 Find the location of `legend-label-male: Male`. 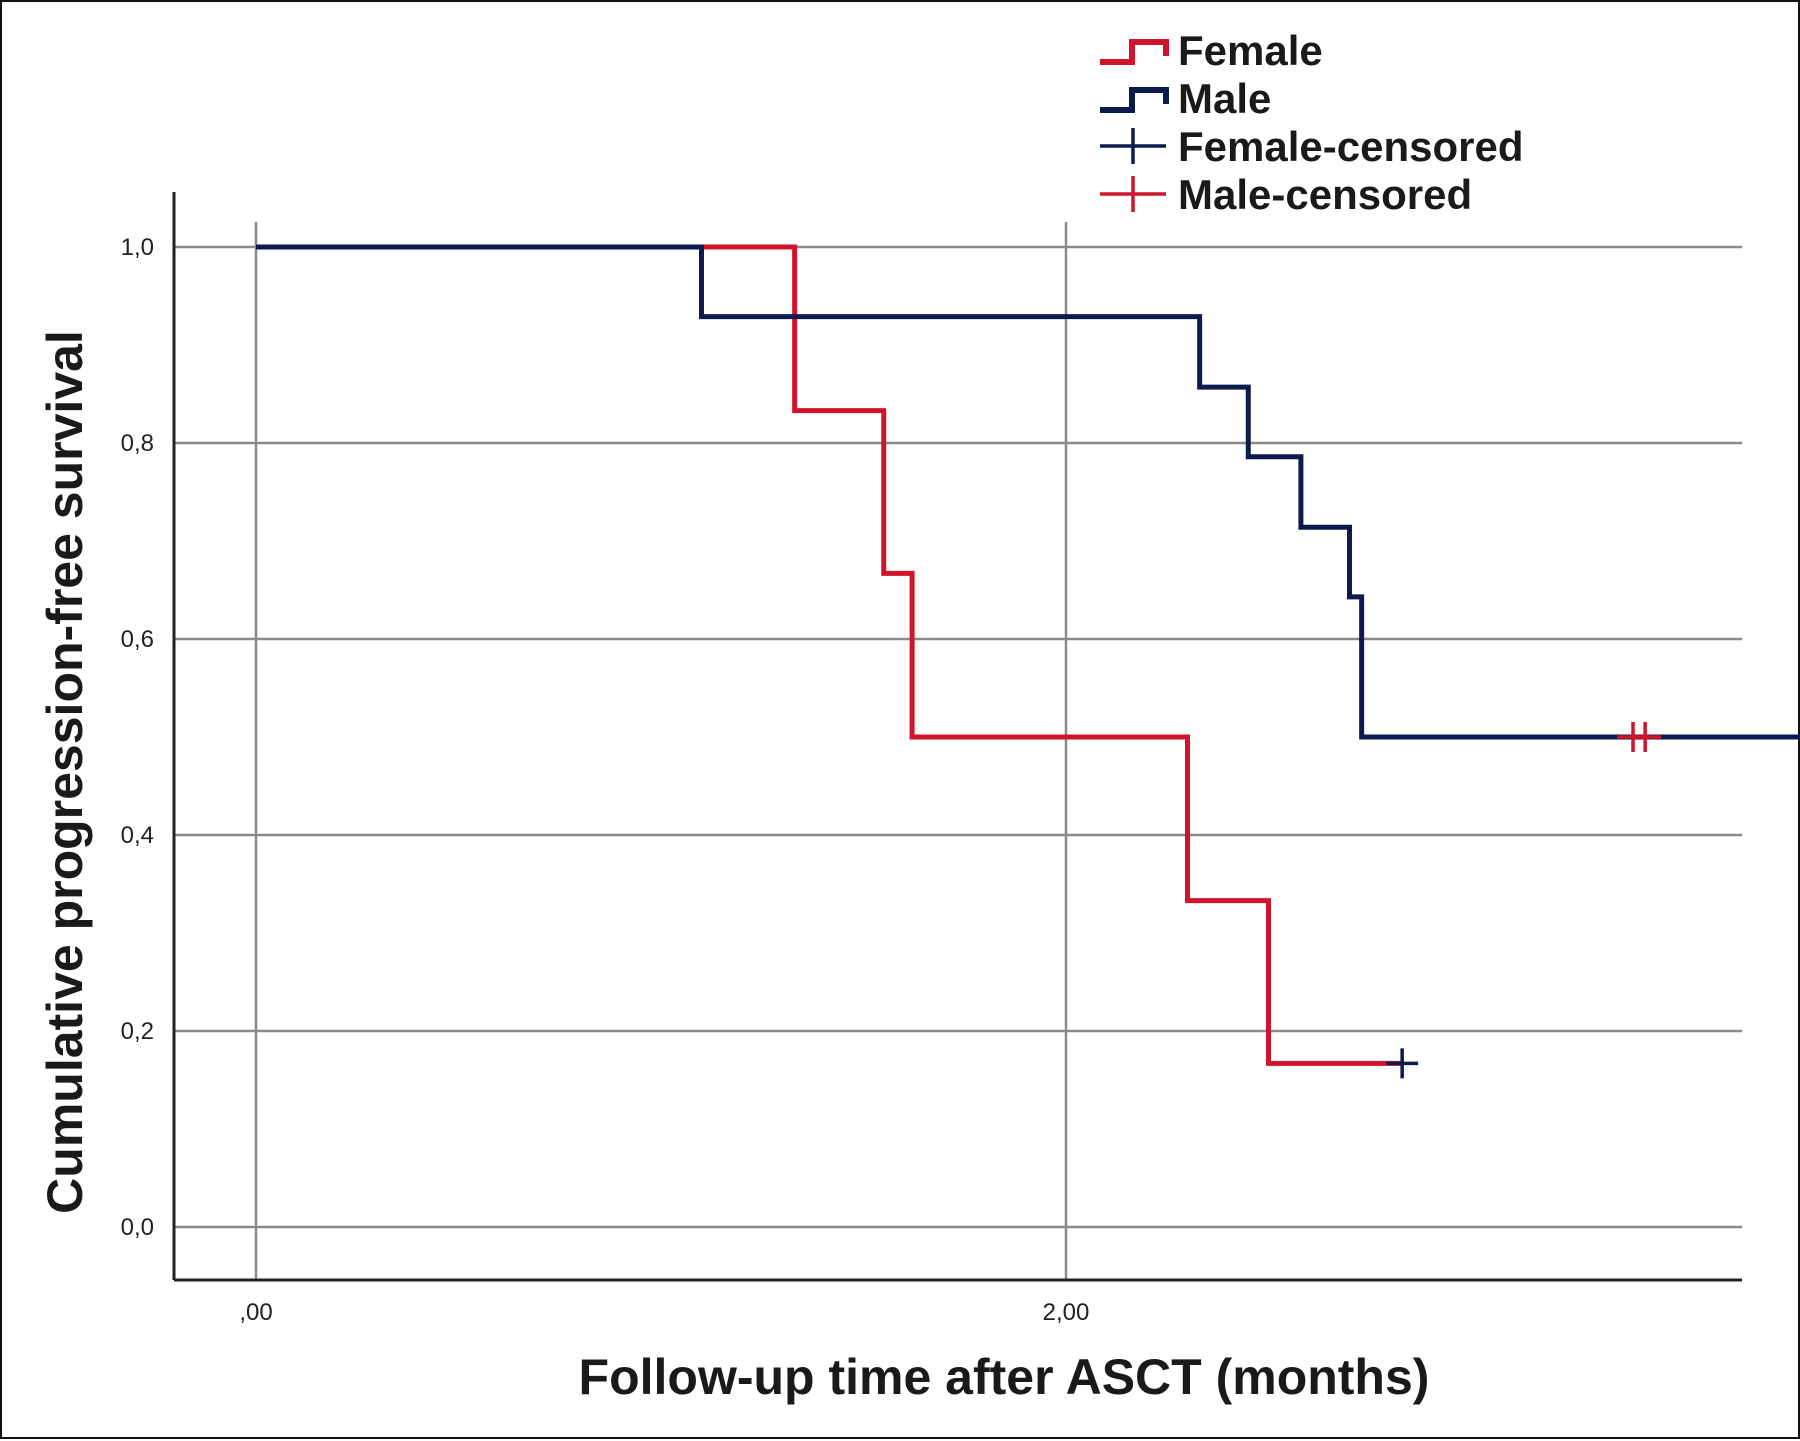

legend-label-male: Male is located at coordinates (1224, 98).